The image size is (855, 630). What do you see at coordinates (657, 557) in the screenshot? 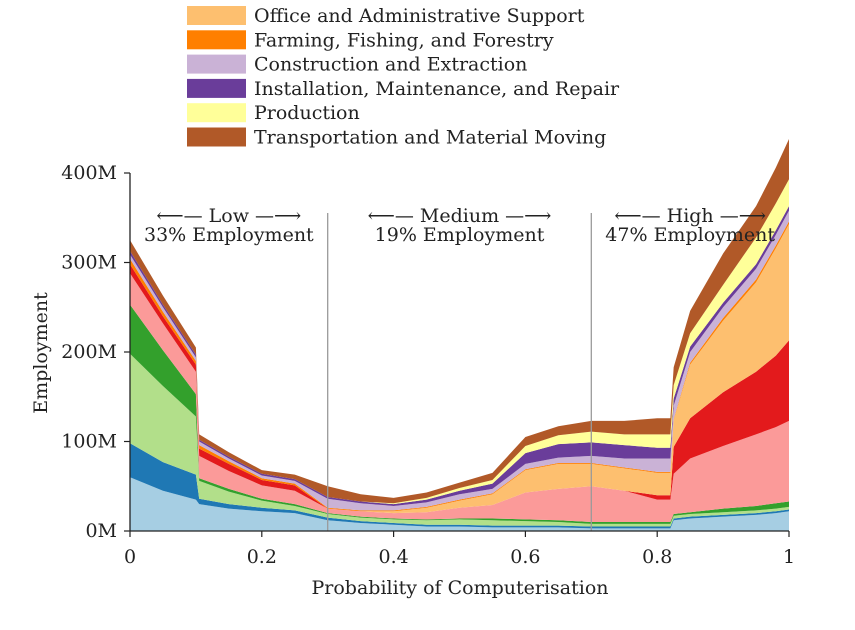
I see `x-tick-label-4: 0.8` at bounding box center [657, 557].